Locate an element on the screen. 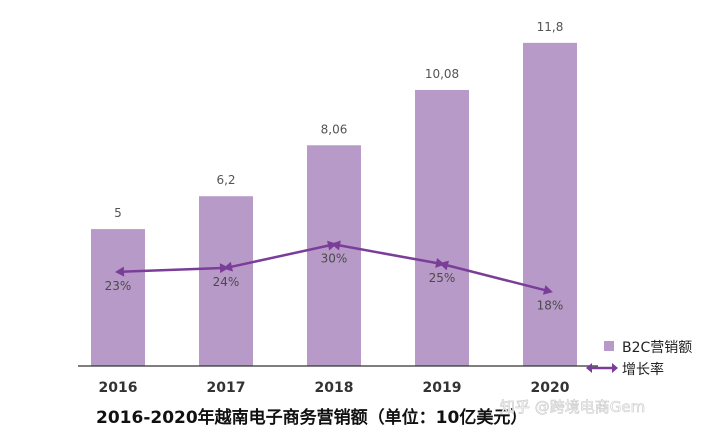 Image resolution: width=720 pixels, height=440 pixels. x-tick-2016: 2016 is located at coordinates (118, 388).